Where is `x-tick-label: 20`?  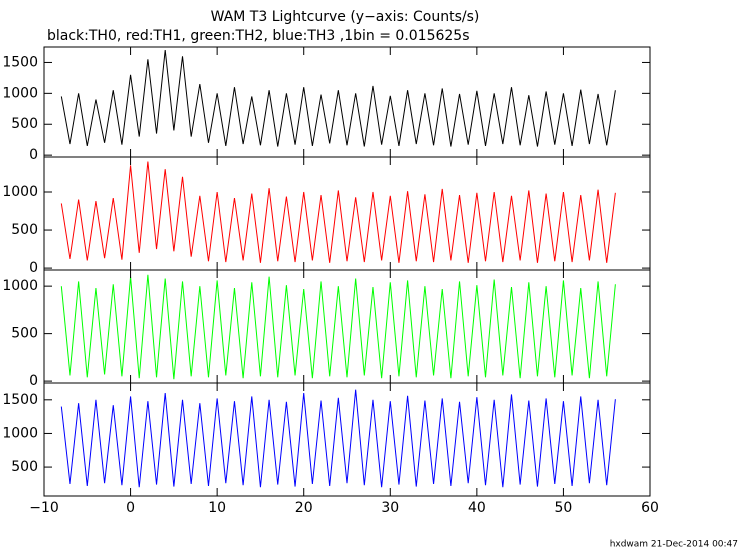
x-tick-label: 20 is located at coordinates (304, 508).